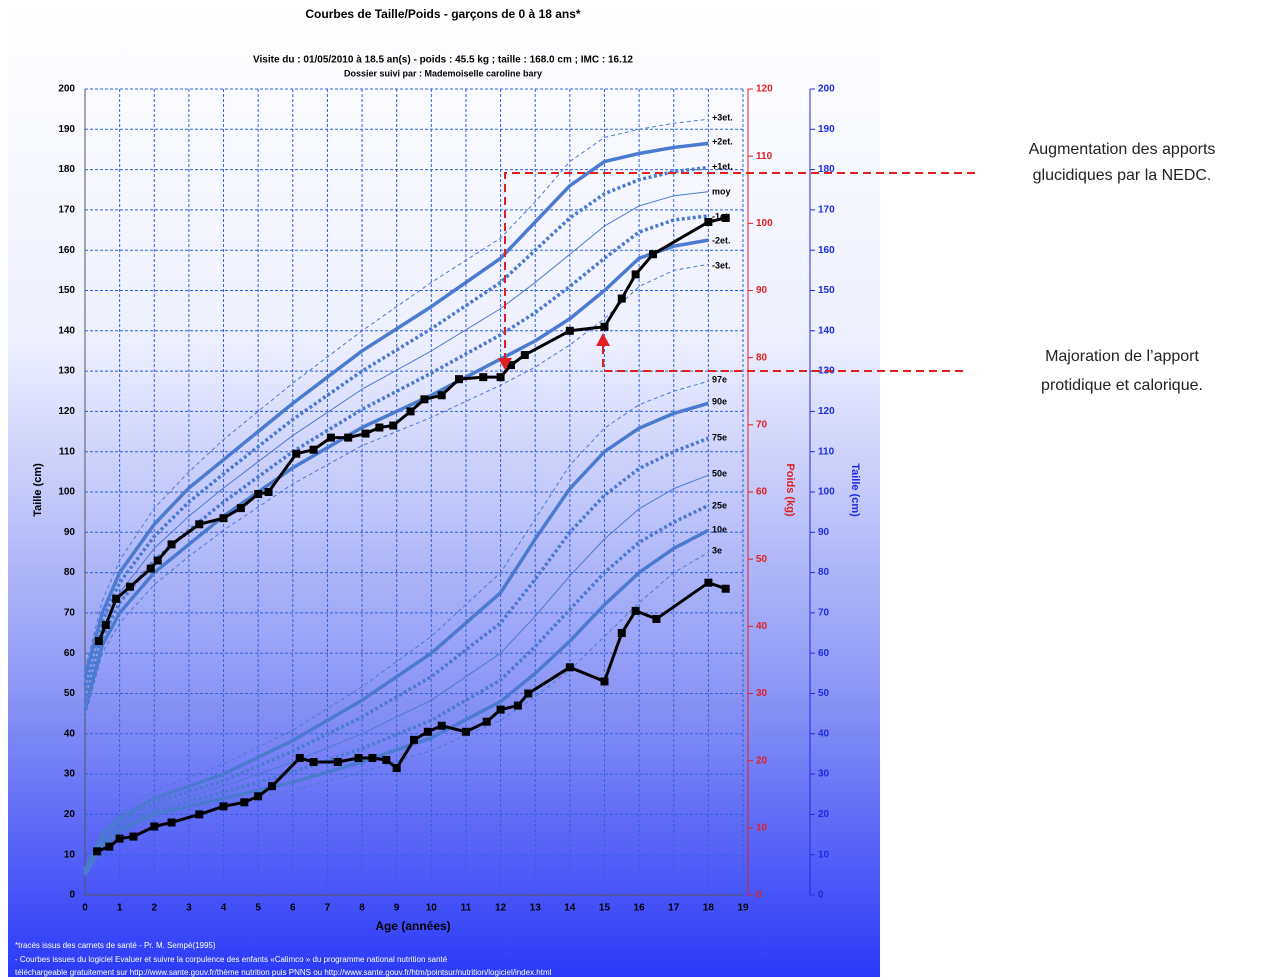  I want to click on x-tick-label: 18, so click(709, 908).